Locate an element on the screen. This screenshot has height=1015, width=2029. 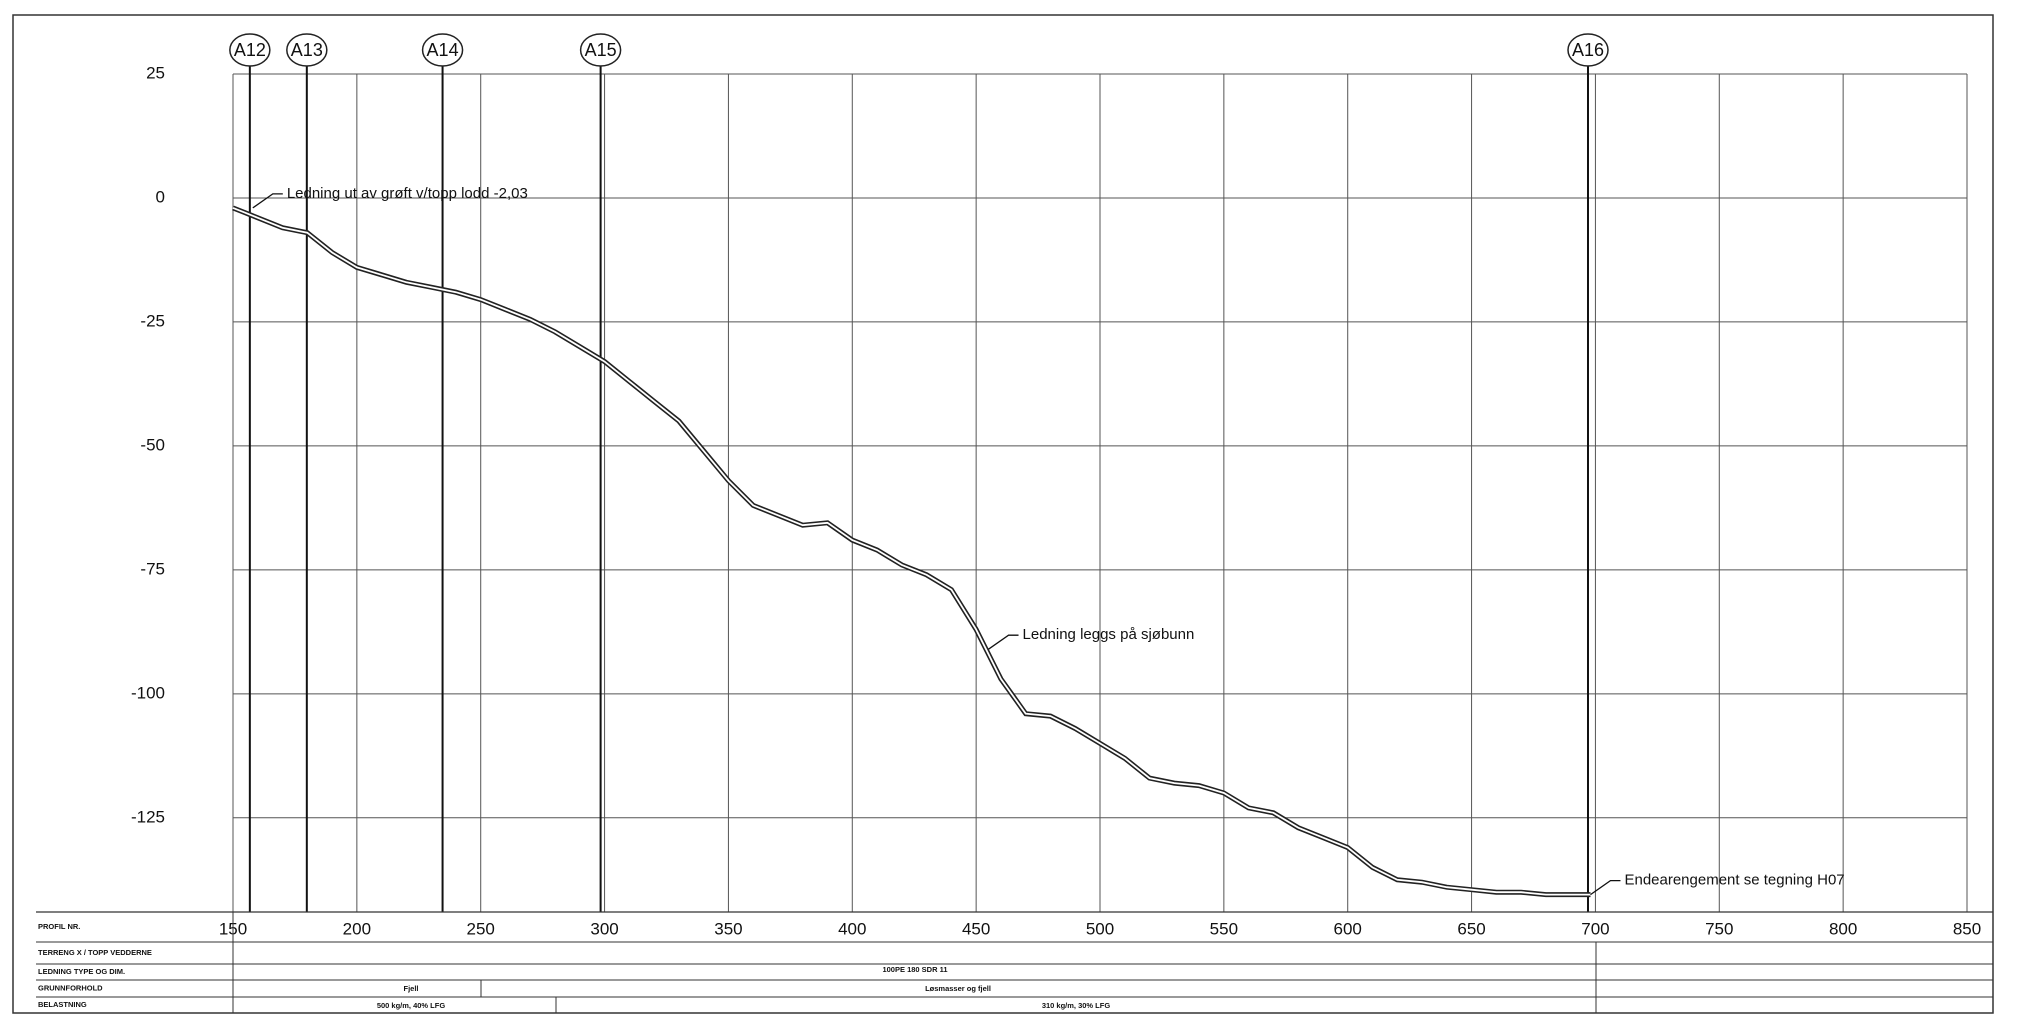
ground: Fjell is located at coordinates (410, 988).